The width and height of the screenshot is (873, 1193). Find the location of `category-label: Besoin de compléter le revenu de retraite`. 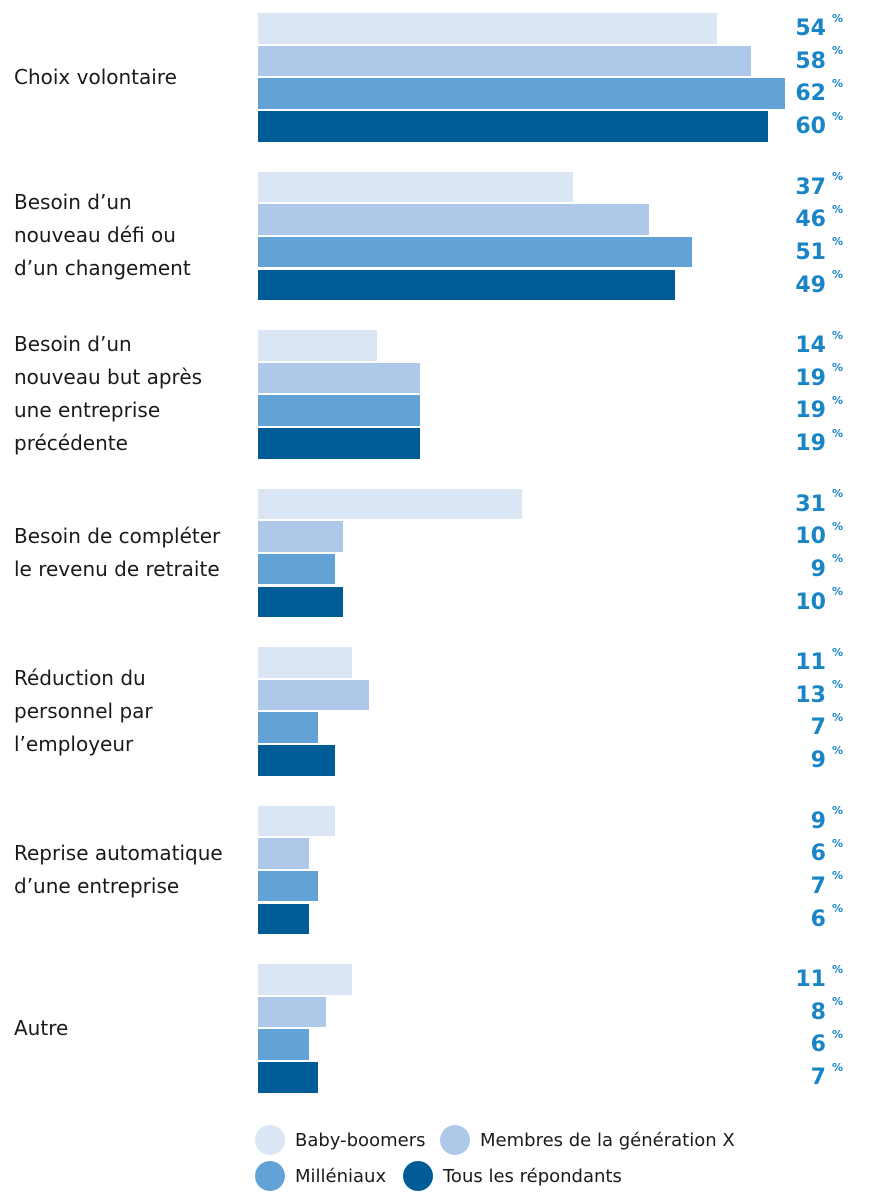

category-label: Besoin de compléter le revenu de retraite is located at coordinates (129, 553).